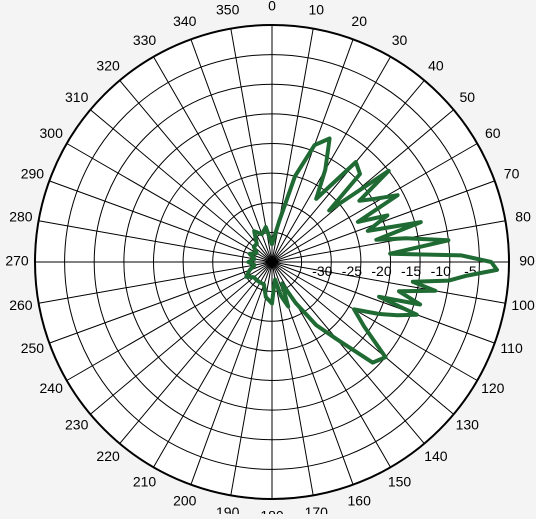  What do you see at coordinates (317, 10) in the screenshot?
I see `angle-tick-label: 10` at bounding box center [317, 10].